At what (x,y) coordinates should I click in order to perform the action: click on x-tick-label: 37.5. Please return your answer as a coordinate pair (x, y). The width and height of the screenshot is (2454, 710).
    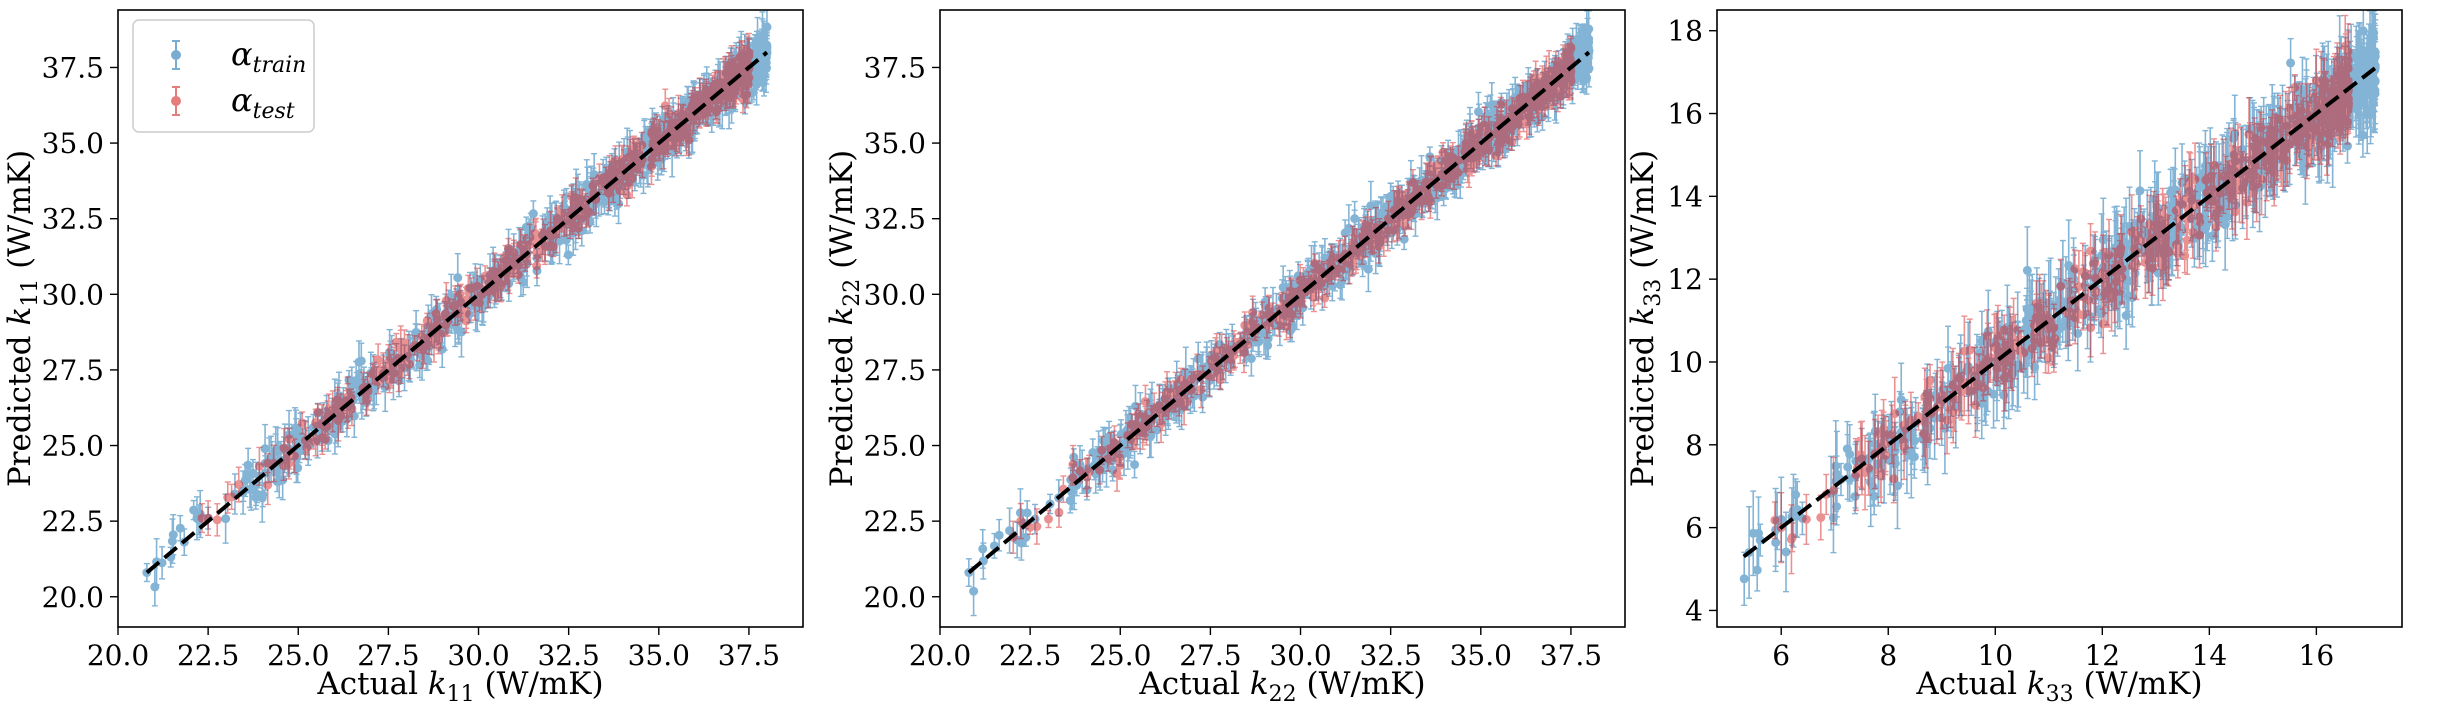
    Looking at the image, I should click on (749, 655).